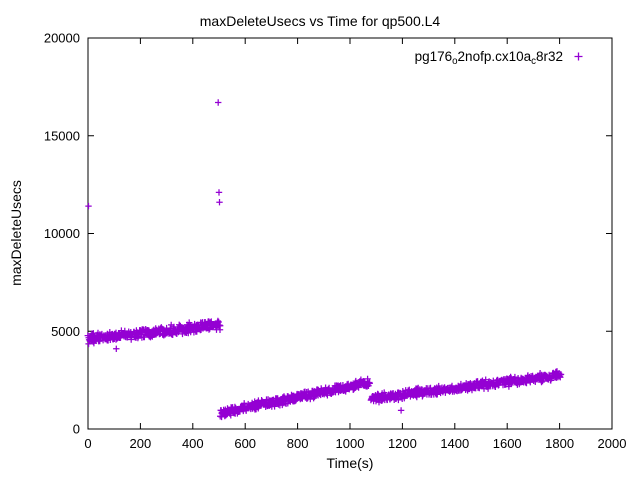 The width and height of the screenshot is (640, 480). I want to click on legend: pg176o2nofp.cx10ac8r32, so click(499, 58).